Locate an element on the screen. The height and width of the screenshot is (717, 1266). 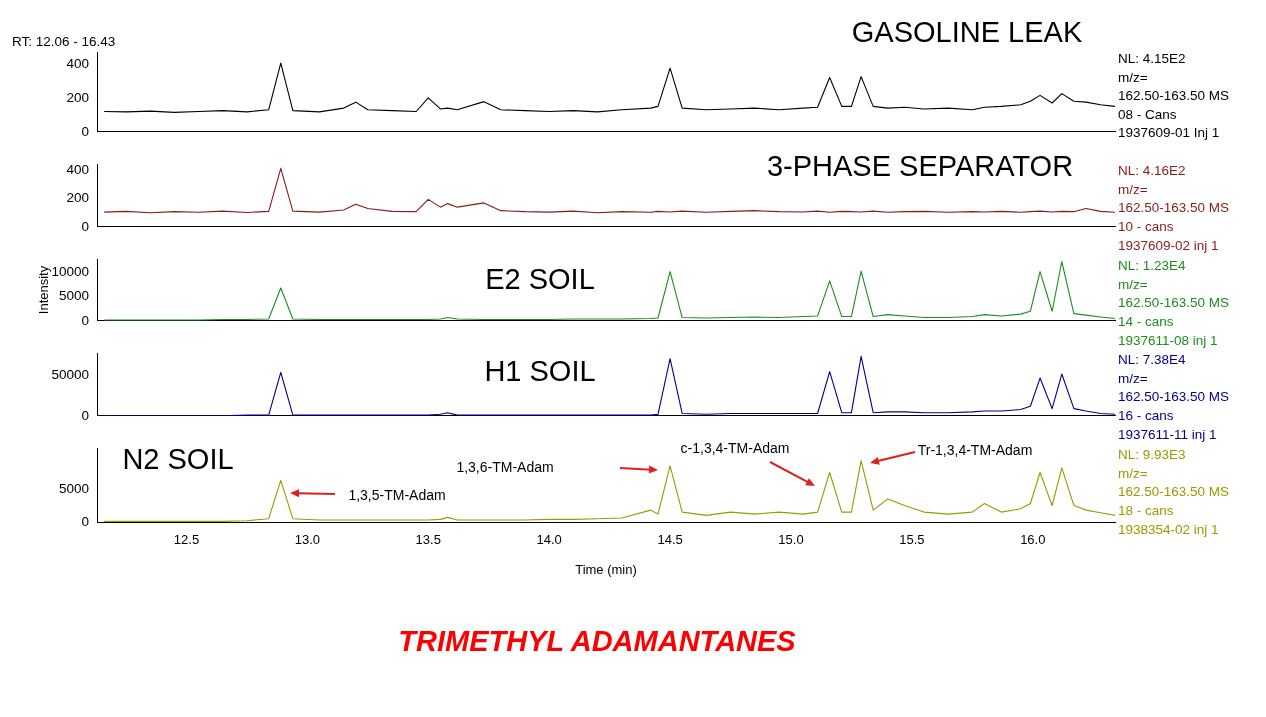
x-tick-label: 16.0 is located at coordinates (1033, 540).